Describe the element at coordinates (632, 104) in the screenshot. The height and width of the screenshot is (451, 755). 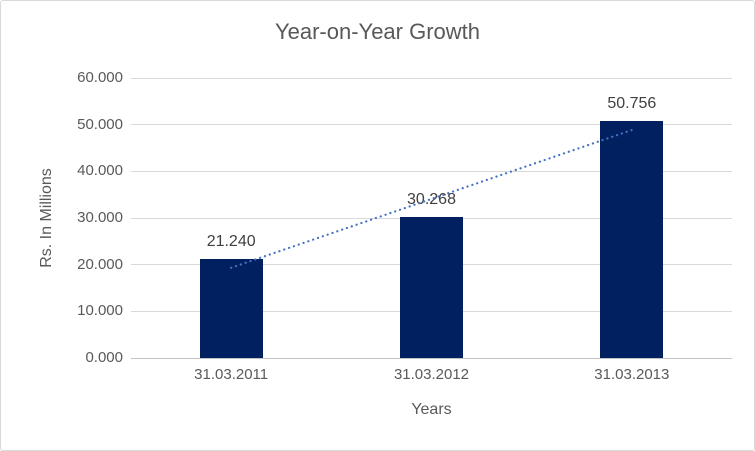
I see `data-label: 50.756` at that location.